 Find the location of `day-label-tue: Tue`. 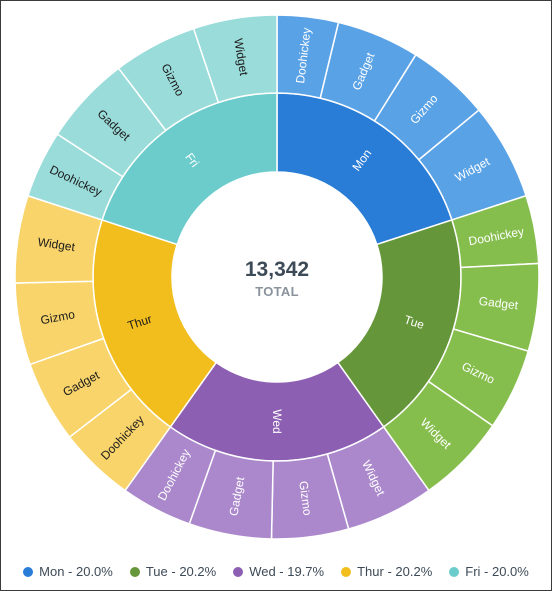

day-label-tue: Tue is located at coordinates (414, 322).